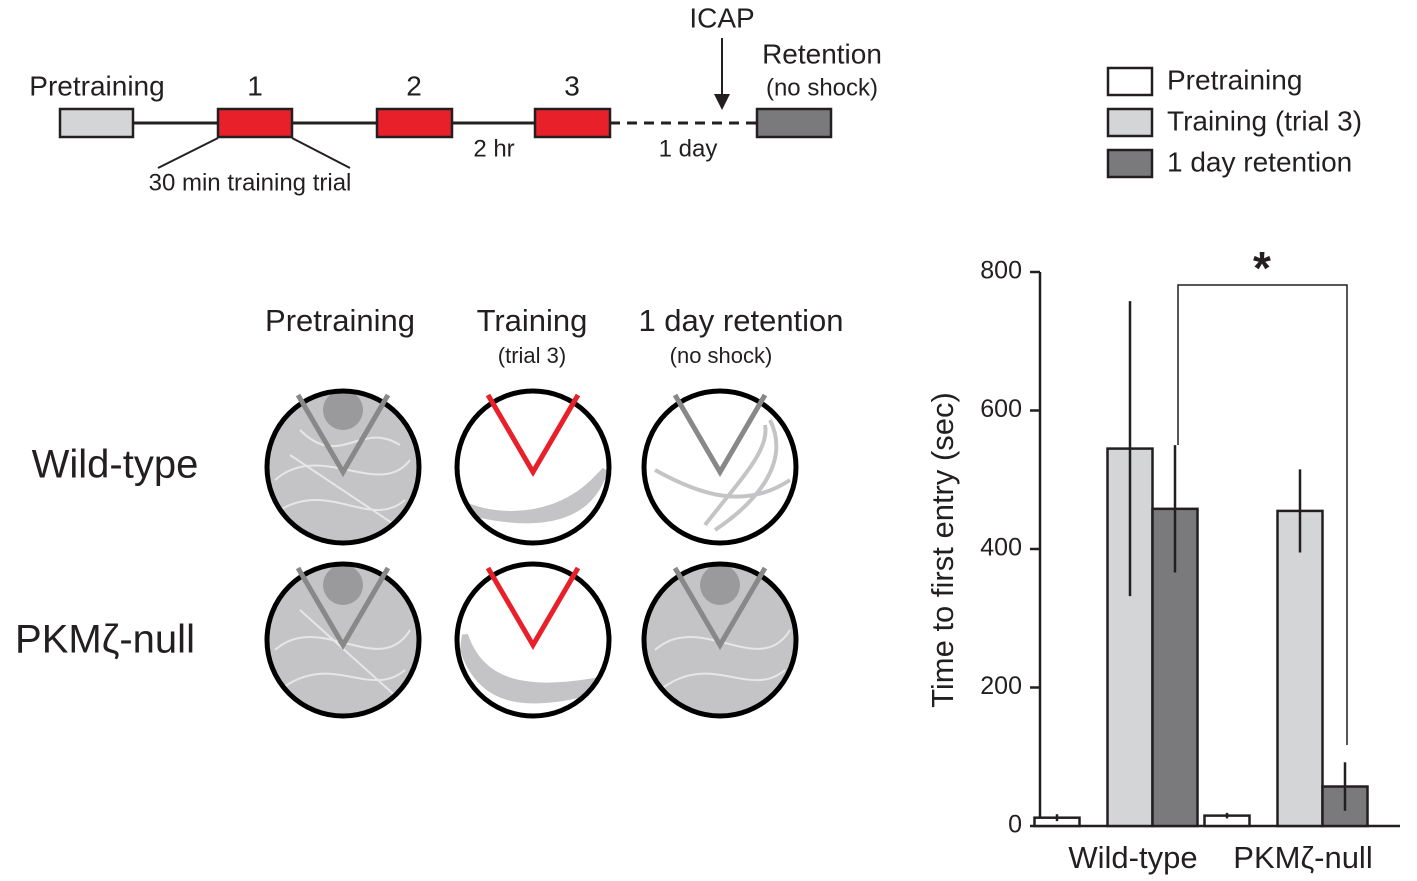 This screenshot has width=1417, height=881. Describe the element at coordinates (414, 85) in the screenshot. I see `timeline-label: 2` at that location.